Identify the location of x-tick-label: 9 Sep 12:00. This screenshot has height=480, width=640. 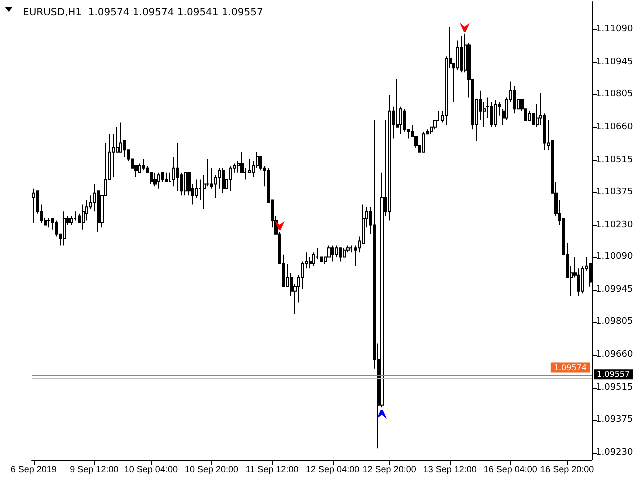
(94, 469).